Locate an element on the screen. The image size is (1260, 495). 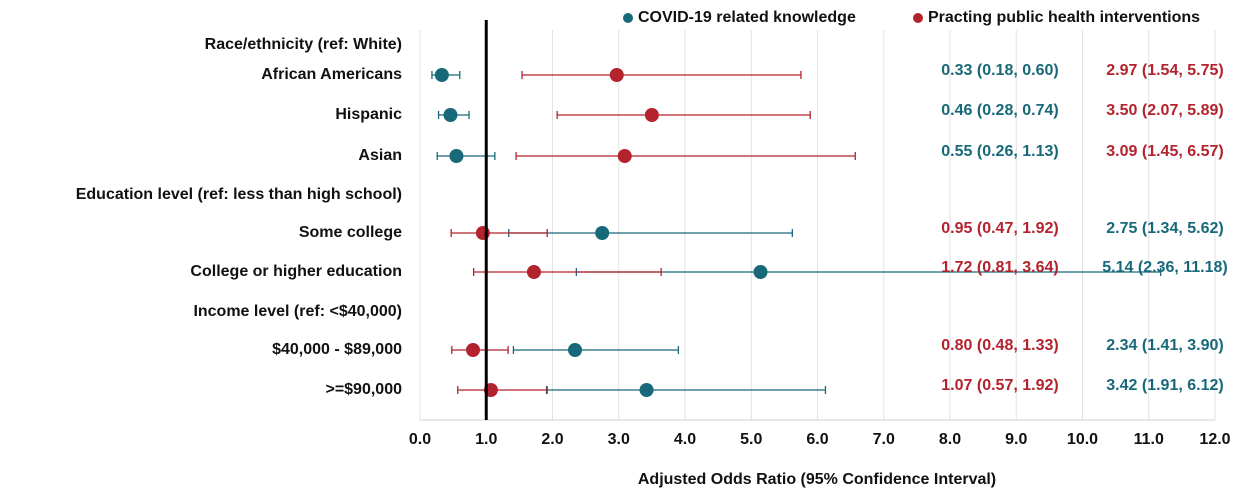
value-label: 1.07 (0.57, 1.92) is located at coordinates (999, 385).